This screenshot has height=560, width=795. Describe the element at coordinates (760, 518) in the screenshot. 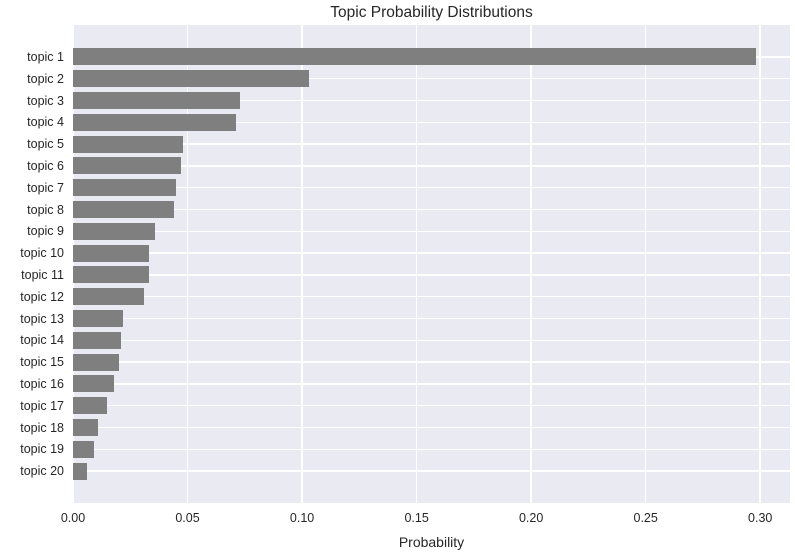

I see `x-tick-label: 0.30` at that location.